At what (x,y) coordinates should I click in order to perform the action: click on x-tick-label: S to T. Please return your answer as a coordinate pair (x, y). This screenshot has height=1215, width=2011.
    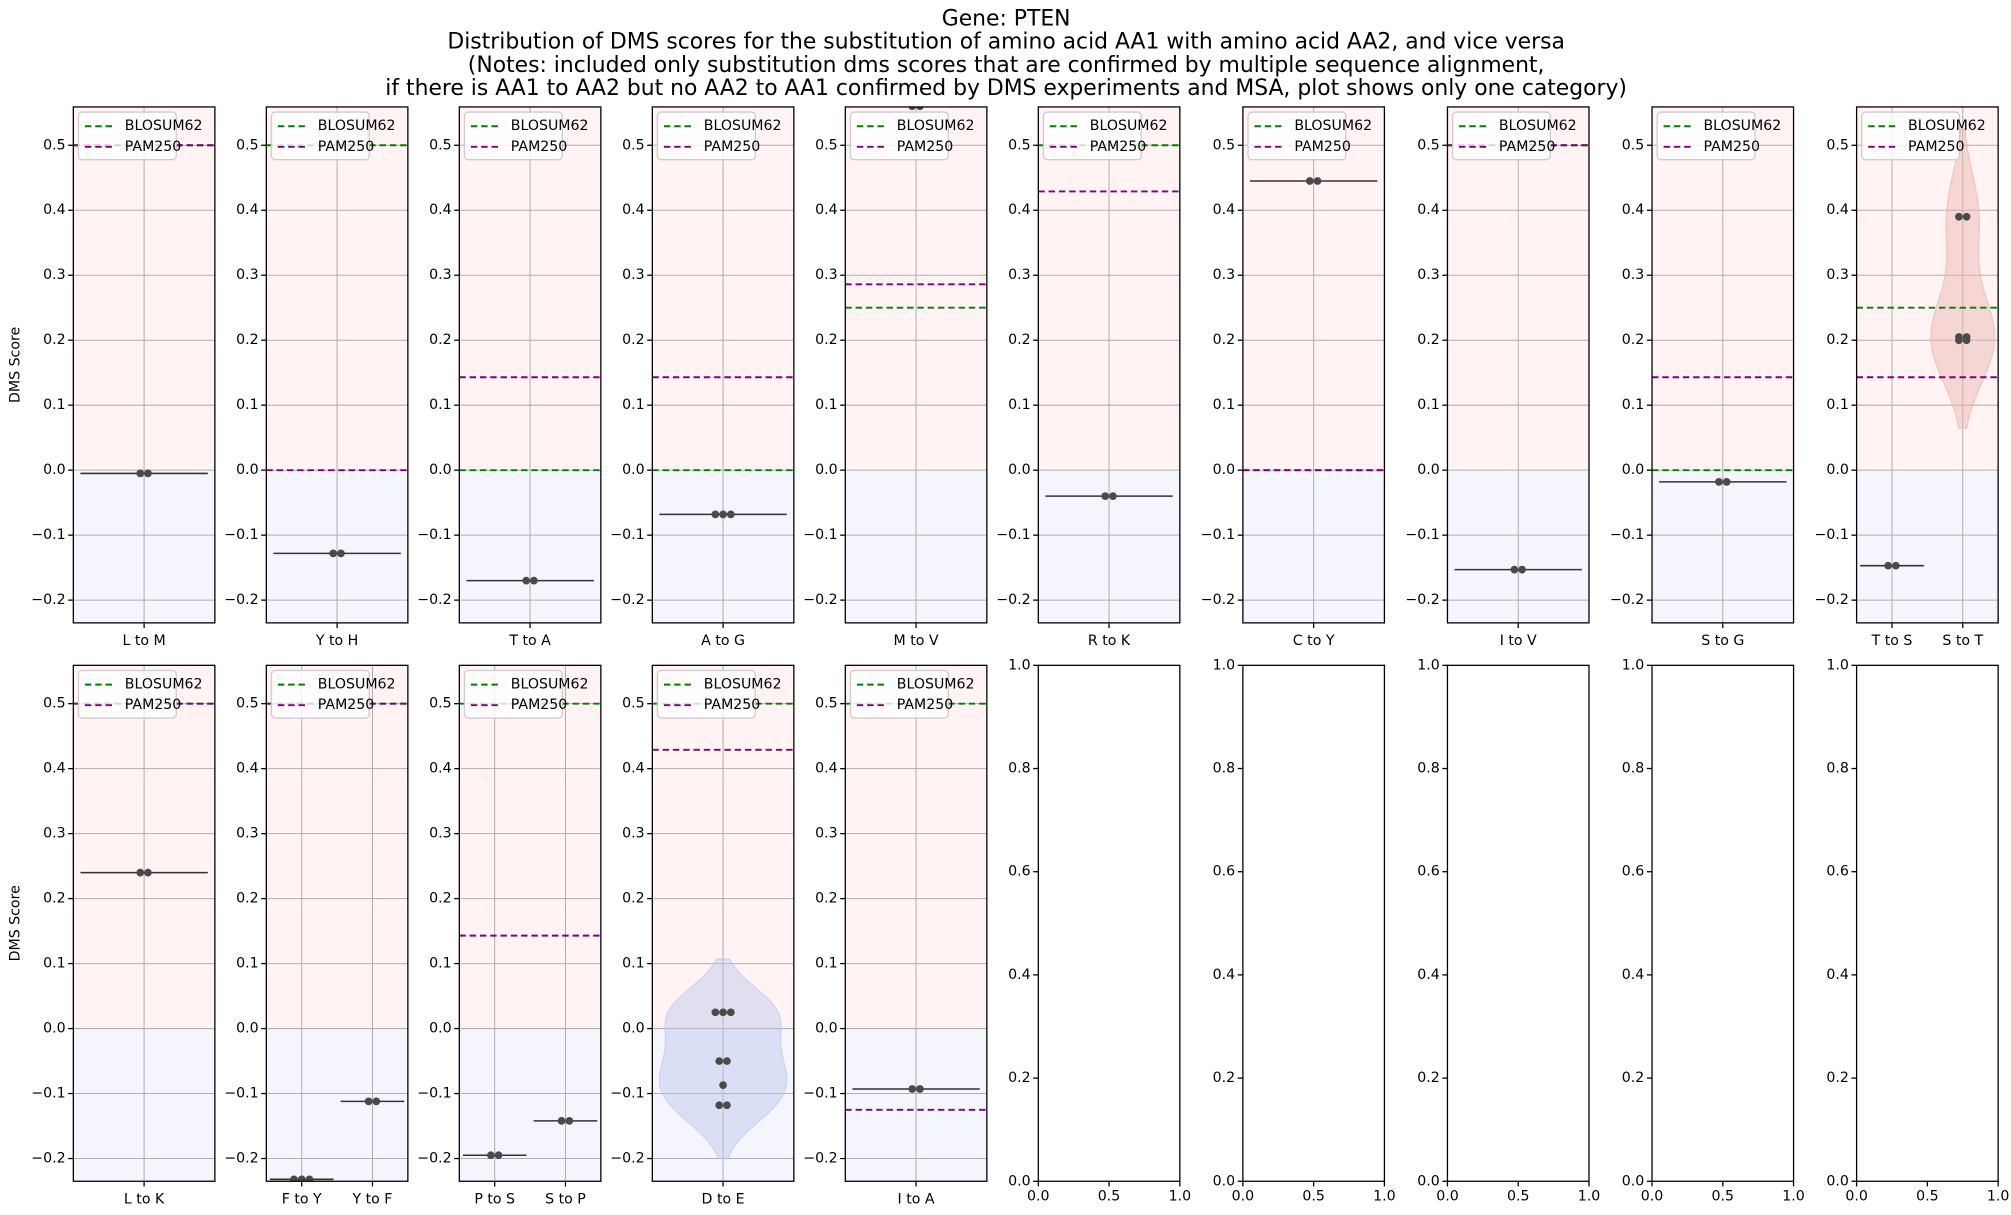
    Looking at the image, I should click on (1962, 641).